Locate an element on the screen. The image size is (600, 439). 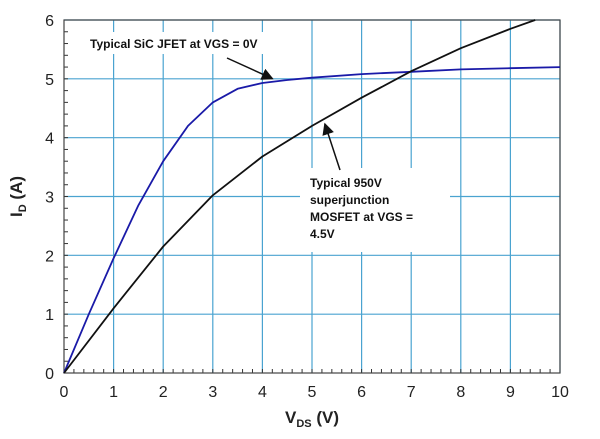
annotation-jfet-label: Typical SiC JFET at VGS = 0V is located at coordinates (174, 44).